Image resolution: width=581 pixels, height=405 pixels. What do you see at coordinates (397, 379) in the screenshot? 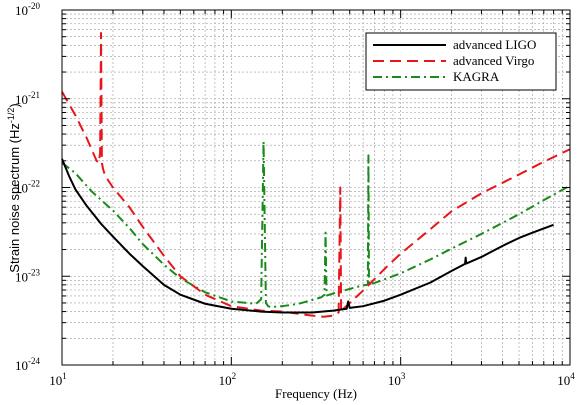
I see `x-tick-label: 10³` at bounding box center [397, 379].